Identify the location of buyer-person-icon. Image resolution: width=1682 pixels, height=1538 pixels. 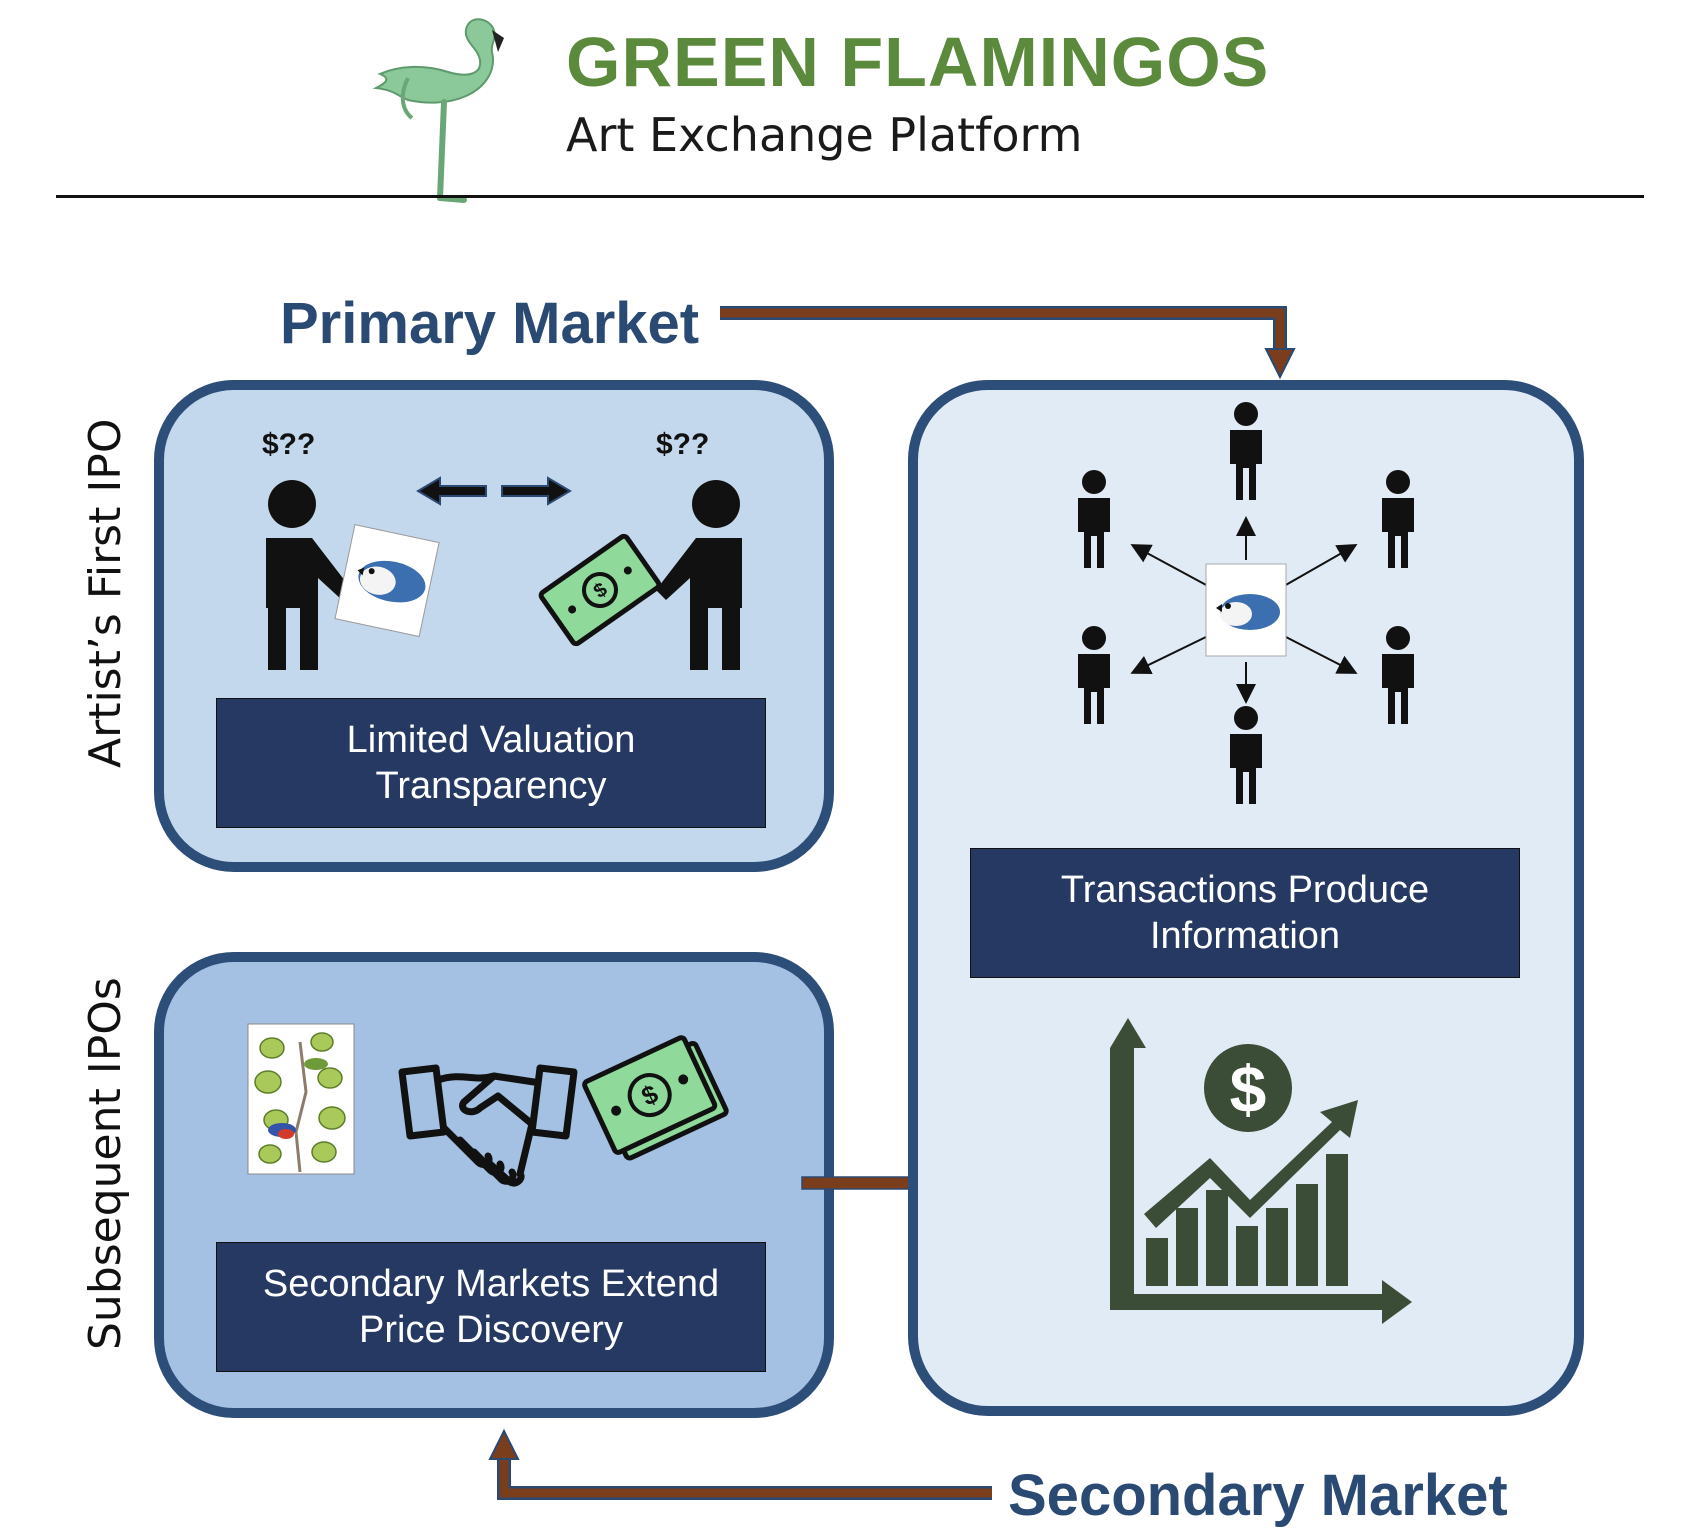
(699, 575).